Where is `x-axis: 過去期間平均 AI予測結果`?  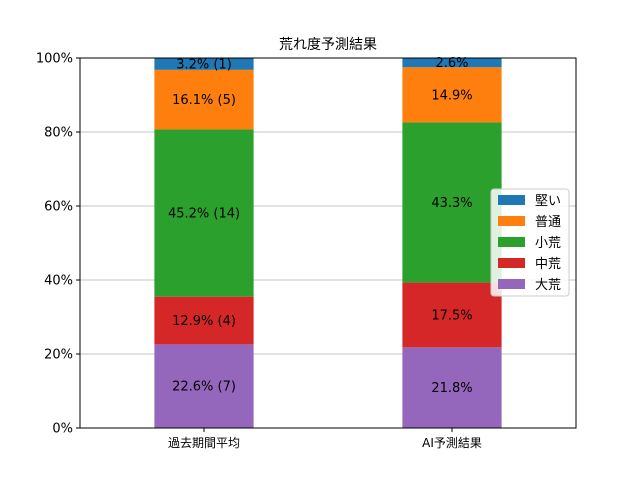
x-axis: 過去期間平均 AI予測結果 is located at coordinates (325, 439).